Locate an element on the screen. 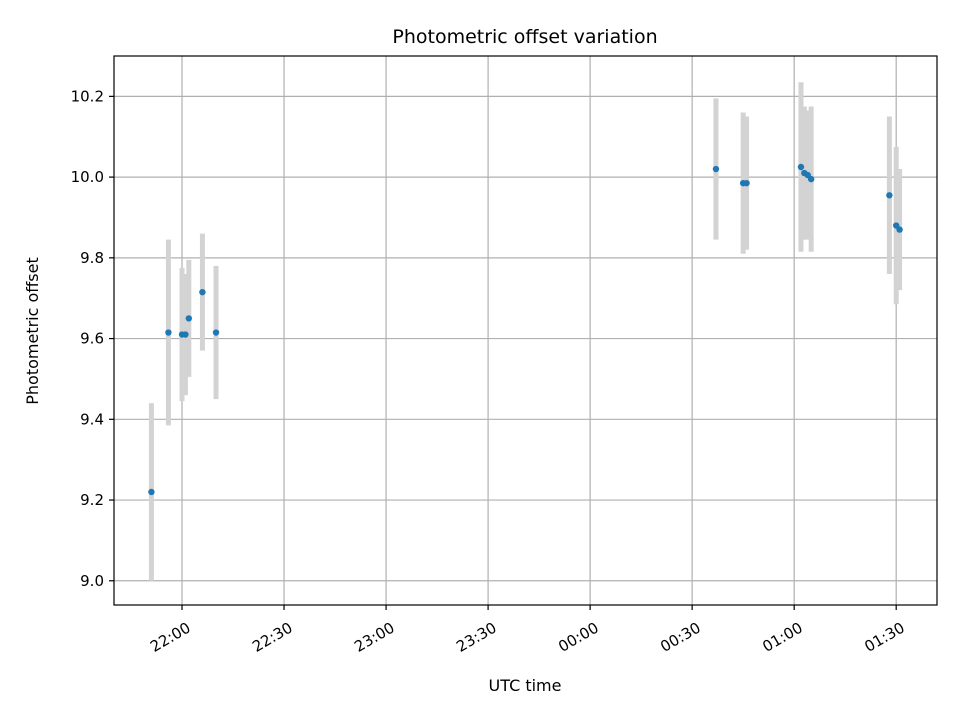  y-tick-label: 9.8 is located at coordinates (92, 258).